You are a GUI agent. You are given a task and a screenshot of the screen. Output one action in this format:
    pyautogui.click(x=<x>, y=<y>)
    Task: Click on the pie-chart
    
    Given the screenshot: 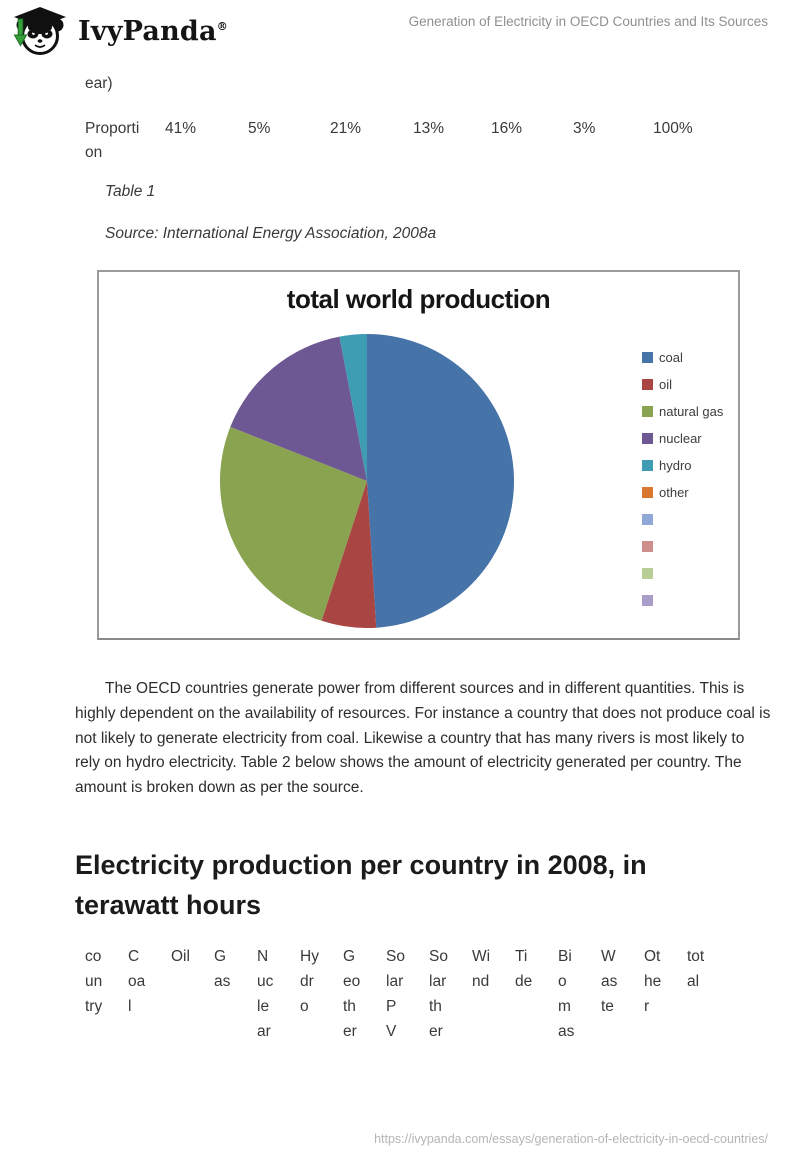 What is the action you would take?
    pyautogui.click(x=367, y=481)
    